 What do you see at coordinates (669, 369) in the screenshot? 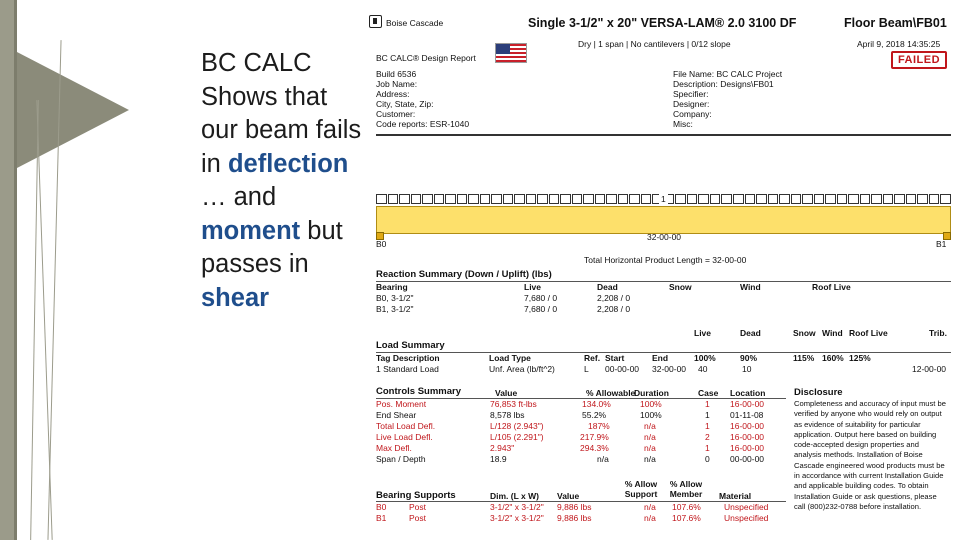
I see `load-cell: 32-00-00` at bounding box center [669, 369].